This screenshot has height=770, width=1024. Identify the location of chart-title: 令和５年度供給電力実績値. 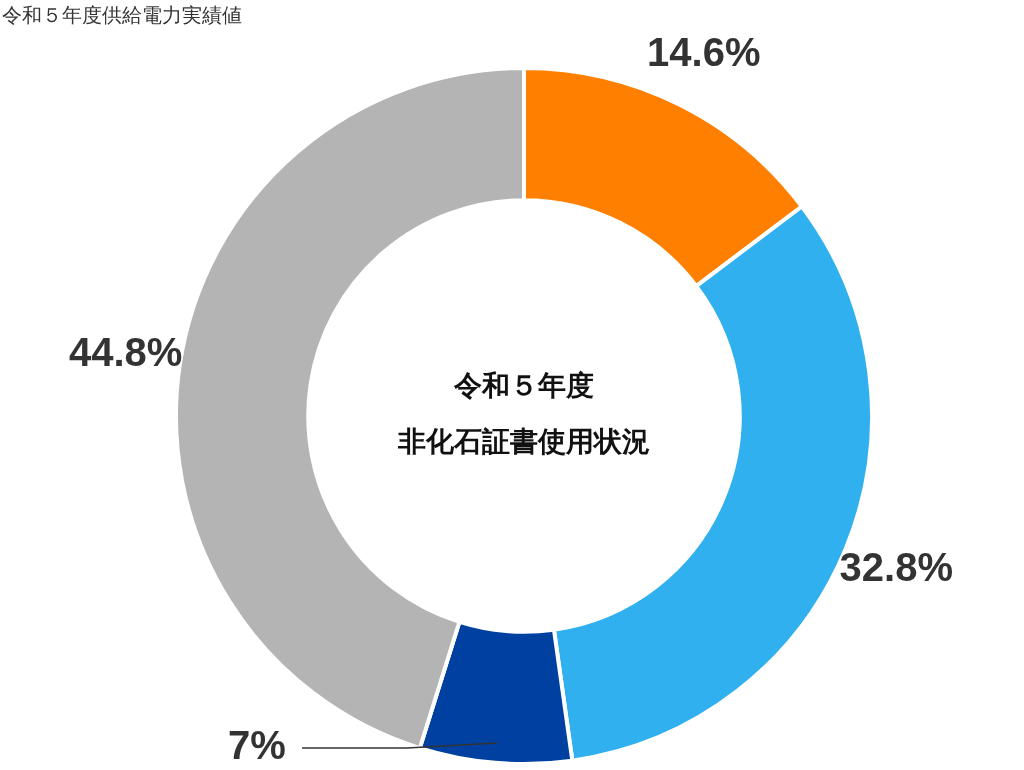
(122, 15).